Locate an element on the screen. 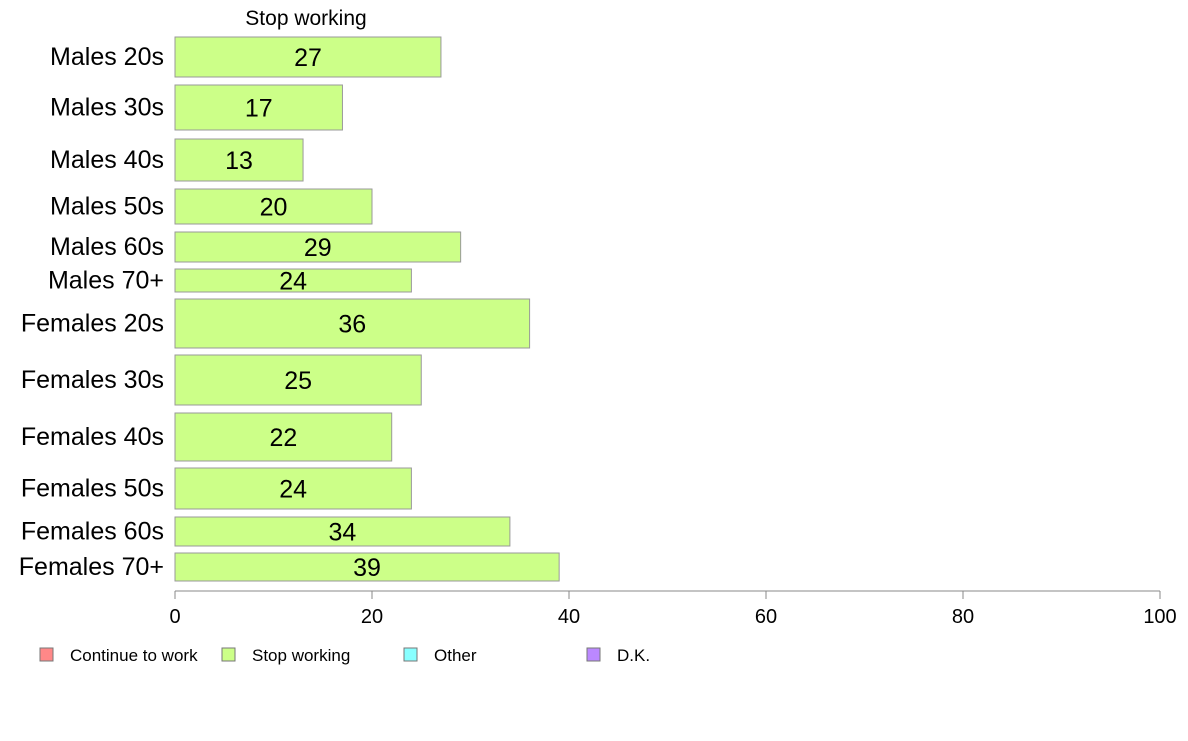 The width and height of the screenshot is (1188, 741). legend-label: D.K. is located at coordinates (633, 655).